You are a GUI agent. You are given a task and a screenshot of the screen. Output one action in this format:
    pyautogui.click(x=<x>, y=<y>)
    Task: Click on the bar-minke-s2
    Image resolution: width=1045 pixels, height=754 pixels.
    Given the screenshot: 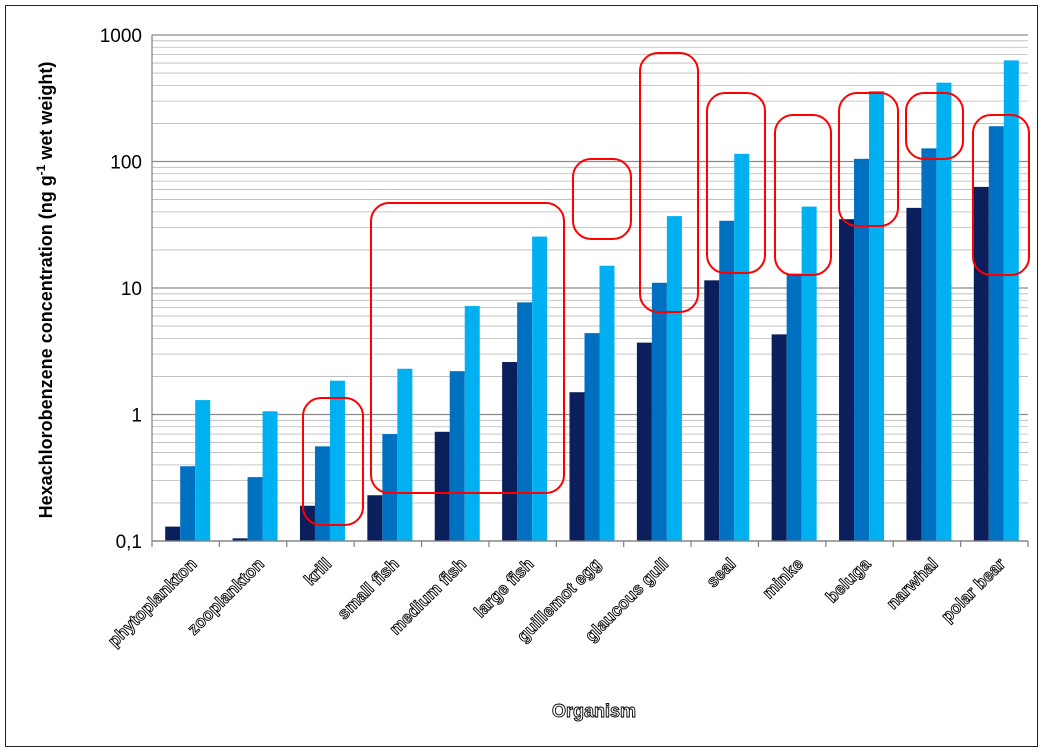 What is the action you would take?
    pyautogui.click(x=794, y=407)
    